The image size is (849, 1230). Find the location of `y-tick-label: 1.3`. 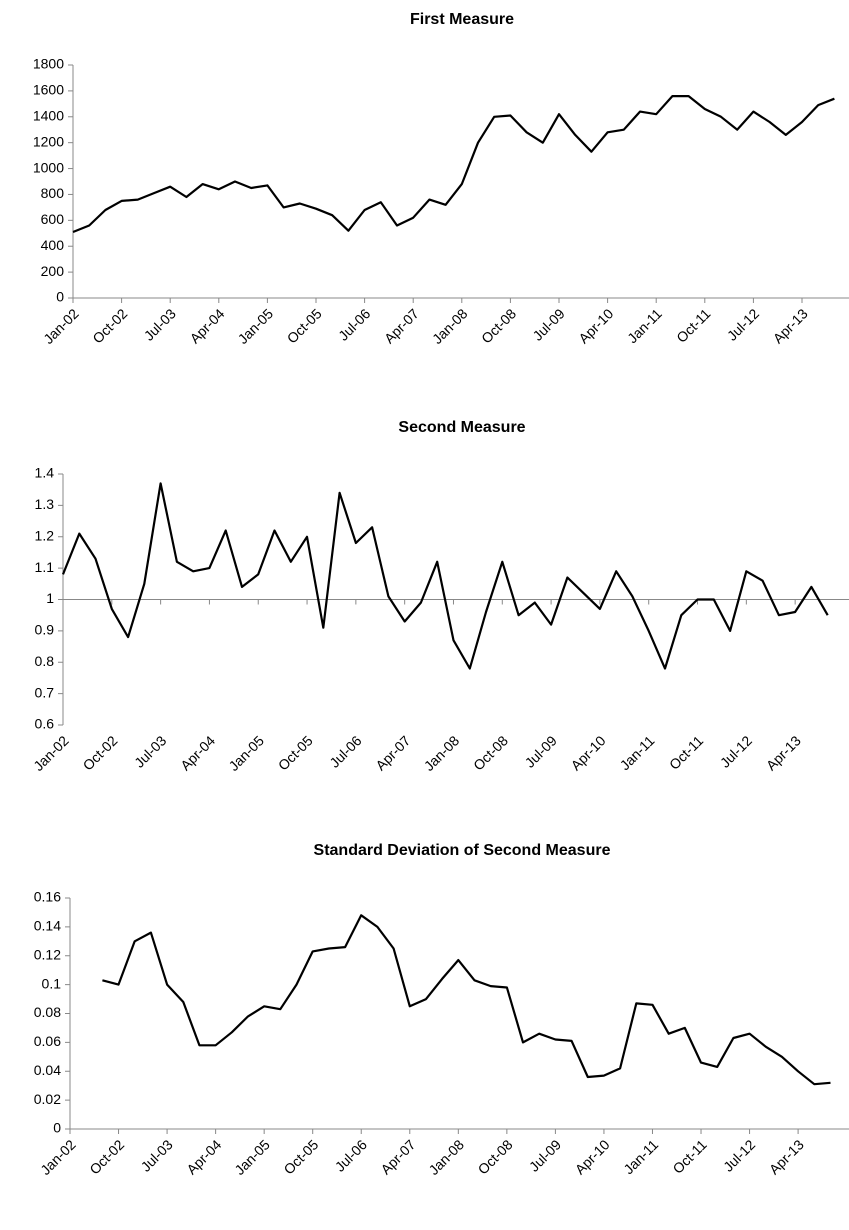

y-tick-label: 1.3 is located at coordinates (45, 504).